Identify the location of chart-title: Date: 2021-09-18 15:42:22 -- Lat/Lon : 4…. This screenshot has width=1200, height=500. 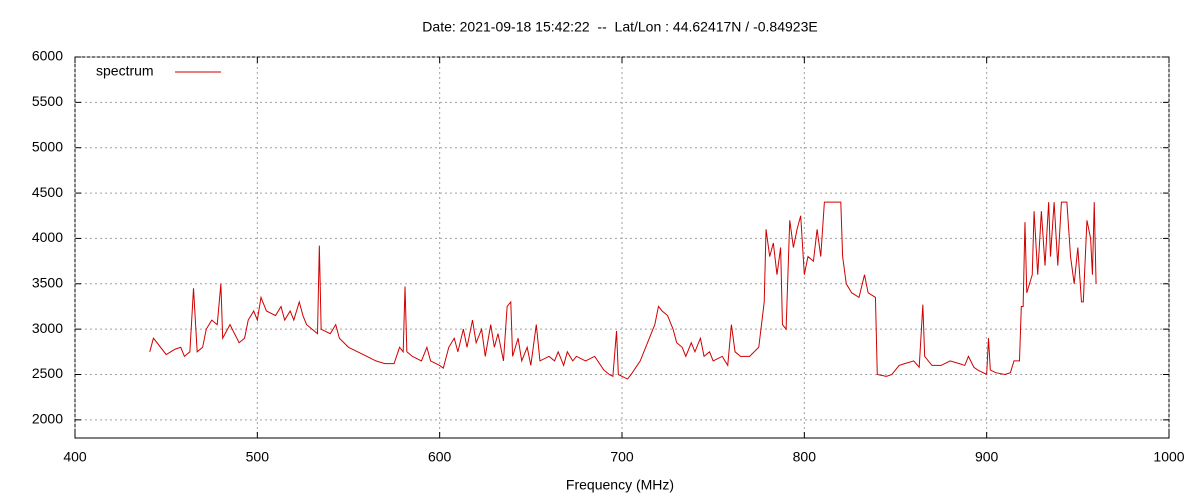
(619, 27).